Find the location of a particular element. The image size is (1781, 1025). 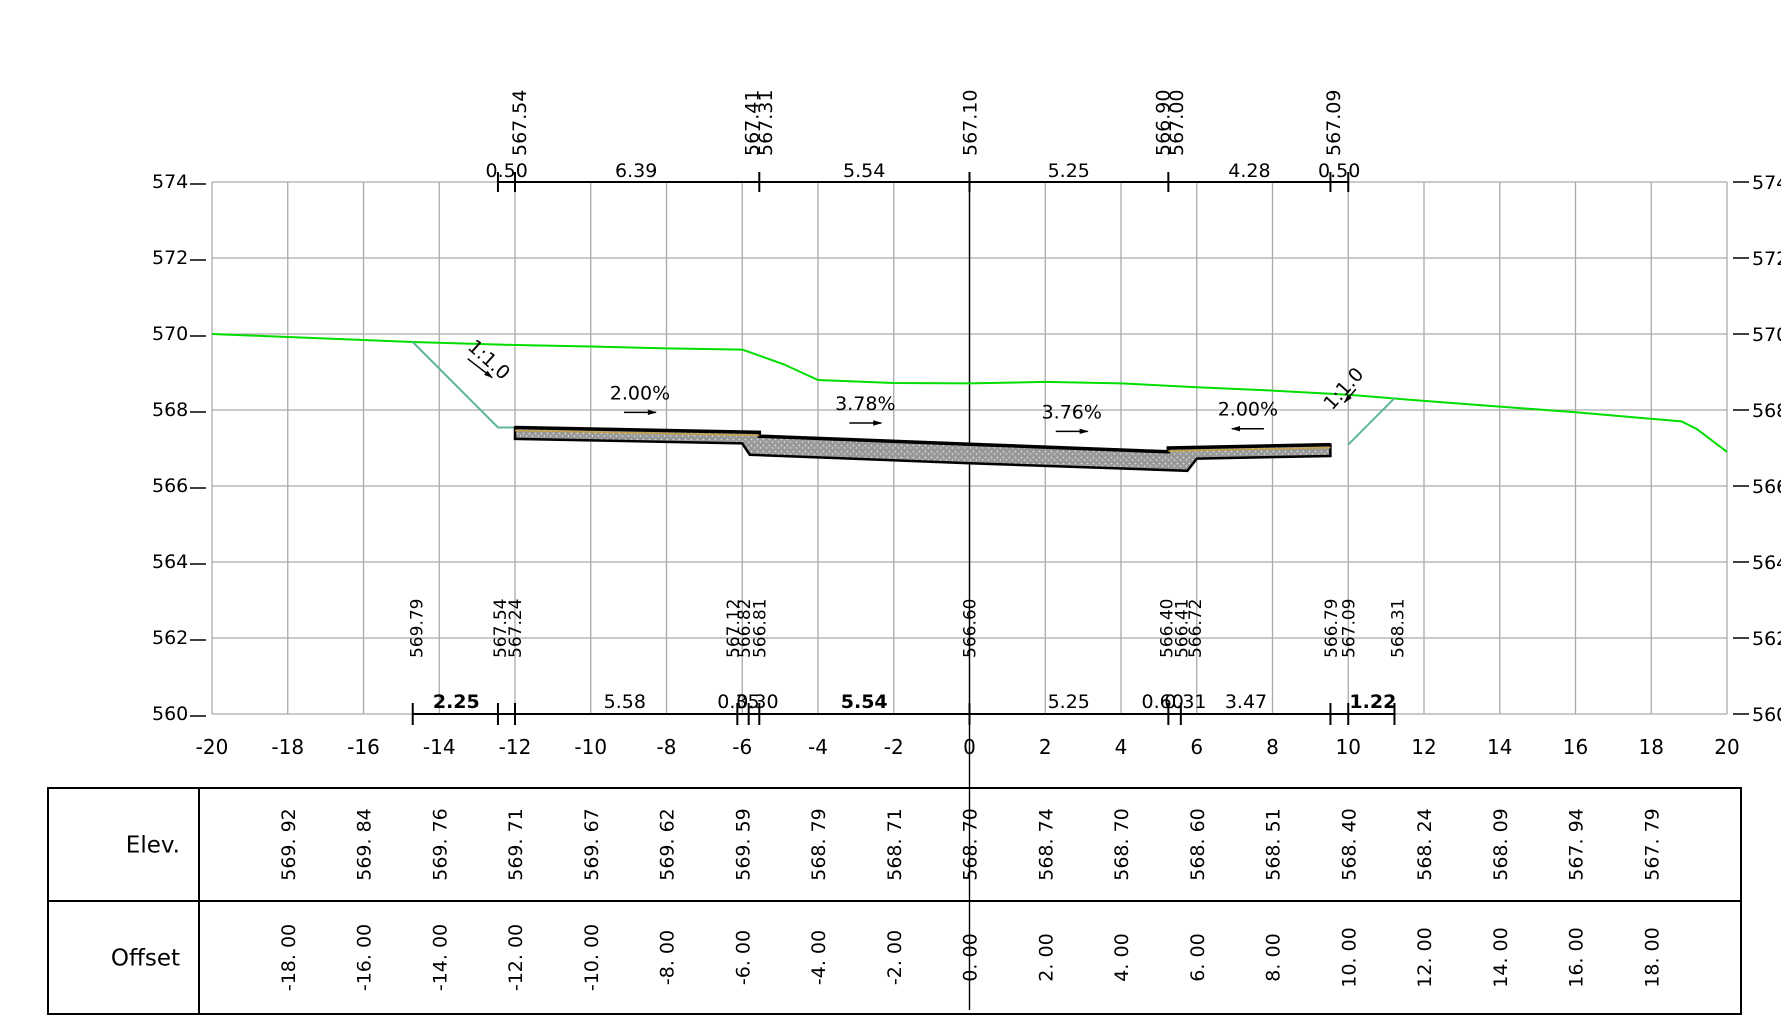

table-cell: 567. 94 is located at coordinates (1577, 844).